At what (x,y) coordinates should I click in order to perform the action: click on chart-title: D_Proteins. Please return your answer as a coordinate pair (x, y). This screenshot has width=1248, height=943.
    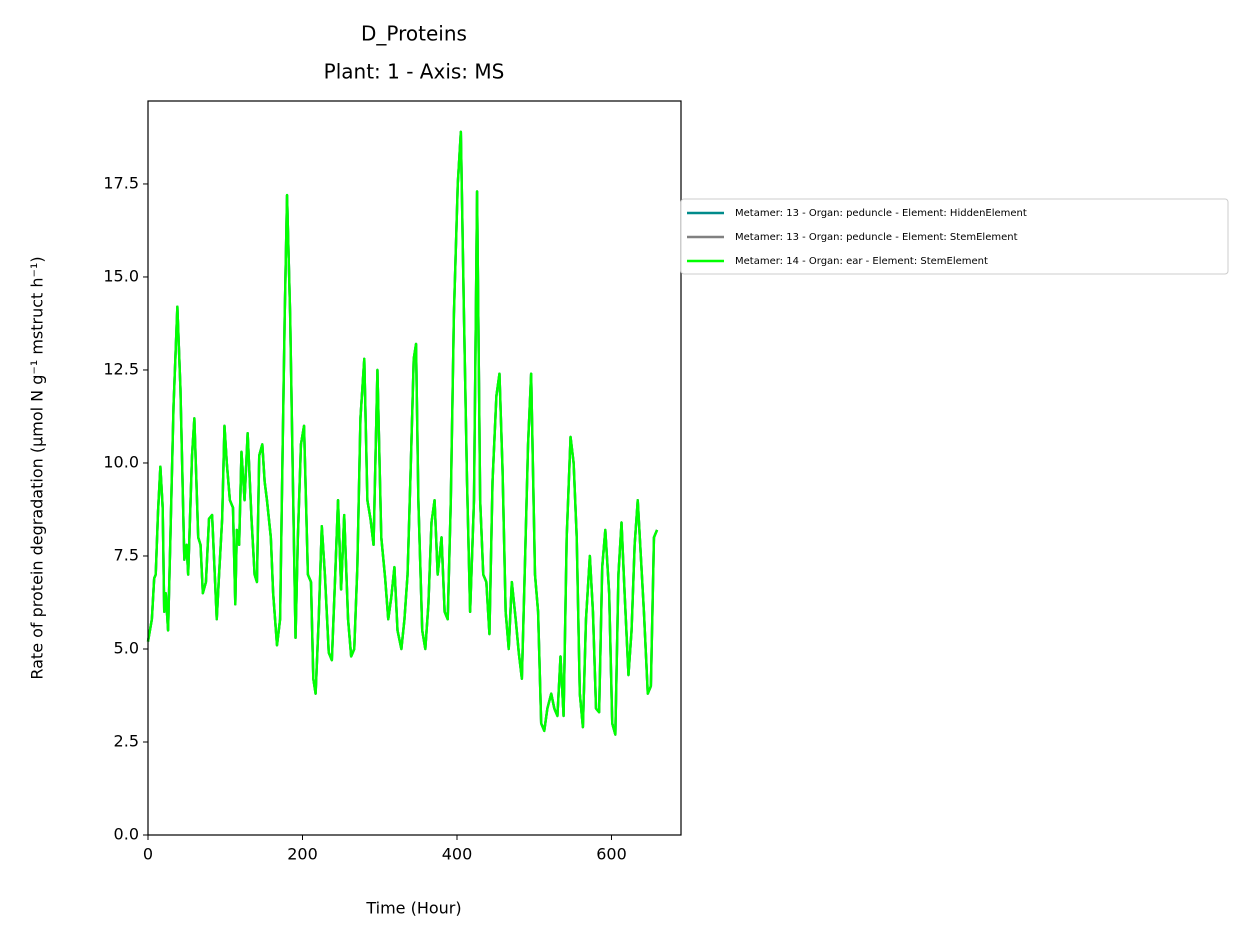
    Looking at the image, I should click on (414, 34).